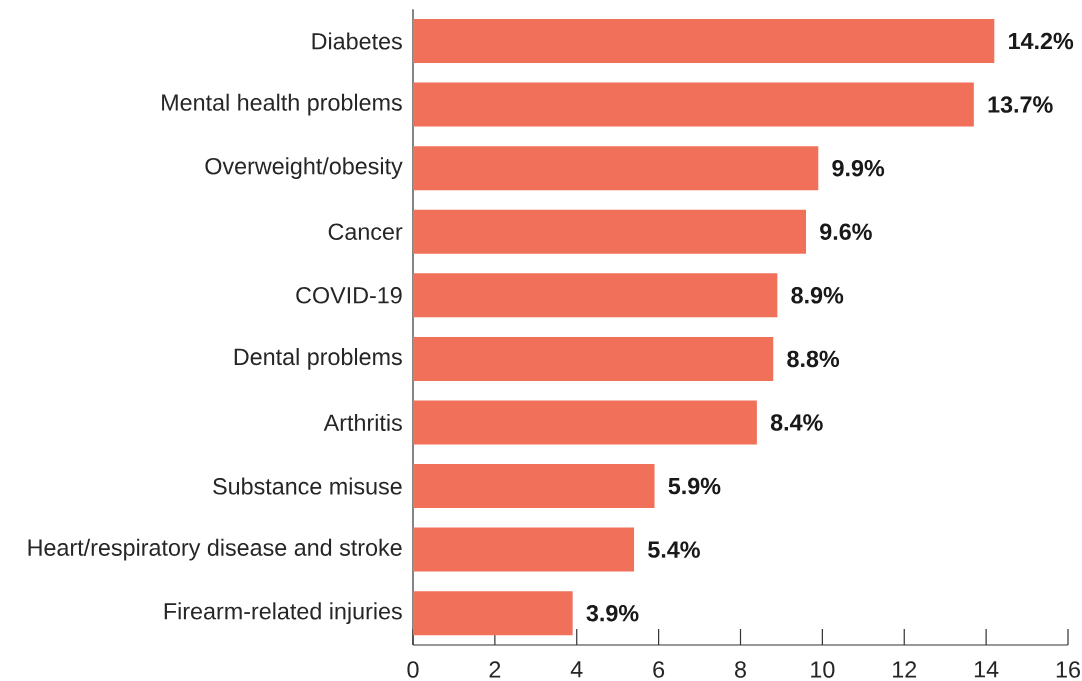 The image size is (1082, 681). Describe the element at coordinates (307, 486) in the screenshot. I see `y-tick-label: Substance misuse` at that location.